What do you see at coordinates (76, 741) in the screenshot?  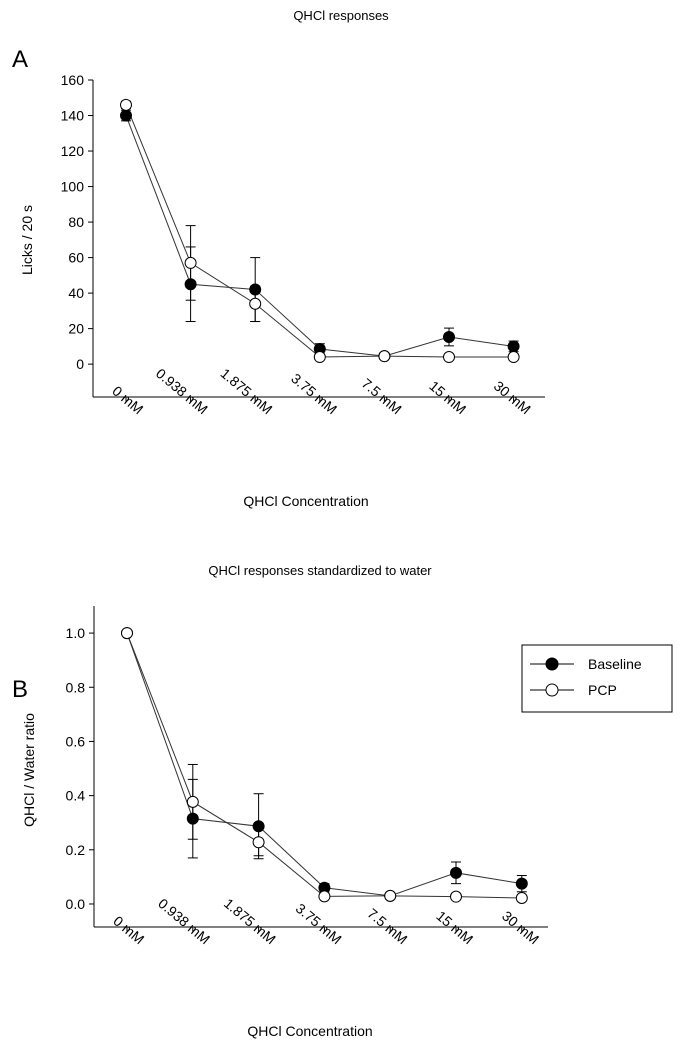 I see `y-tick-label: 0.6` at bounding box center [76, 741].